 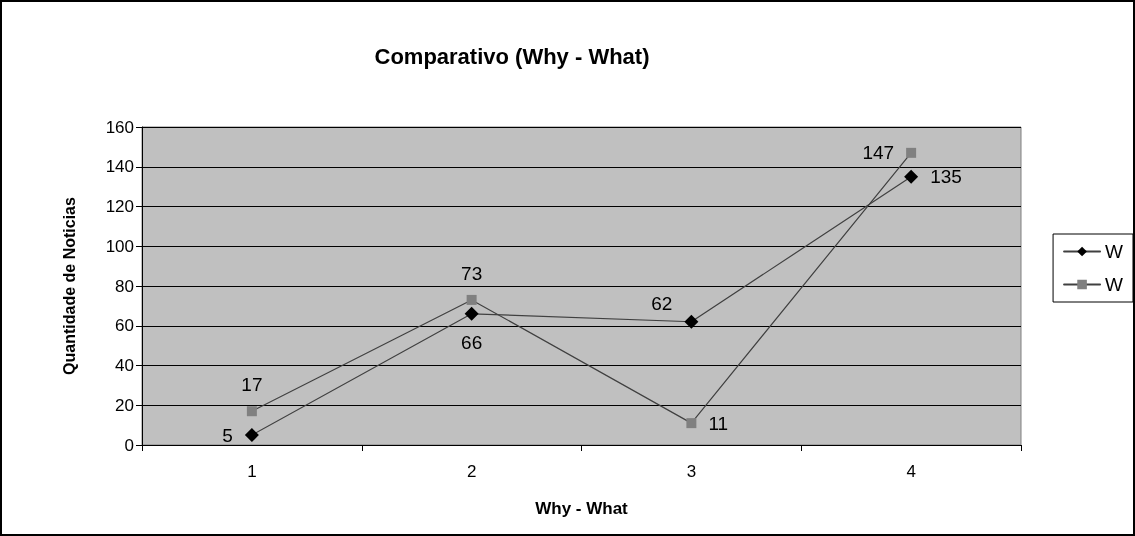 What do you see at coordinates (119, 246) in the screenshot?
I see `y-tick-label: 100` at bounding box center [119, 246].